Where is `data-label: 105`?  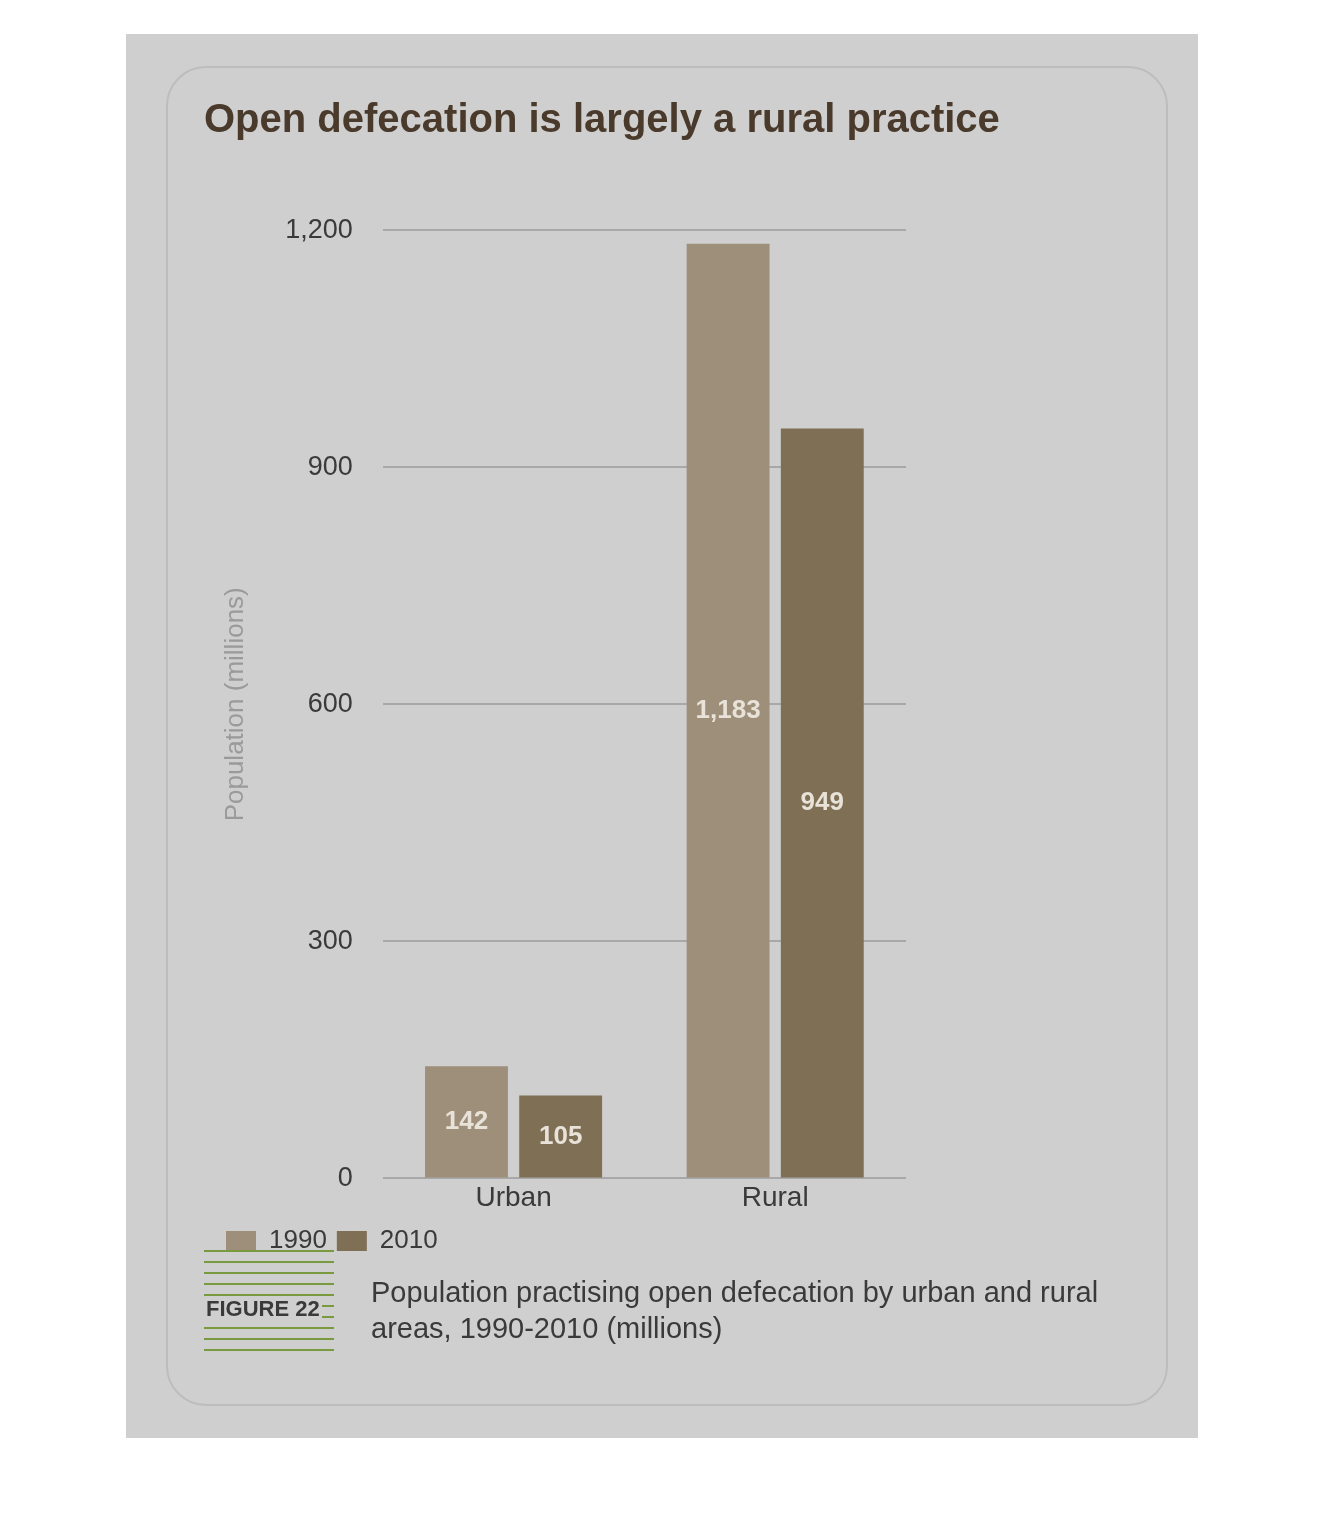
data-label: 105 is located at coordinates (560, 1134).